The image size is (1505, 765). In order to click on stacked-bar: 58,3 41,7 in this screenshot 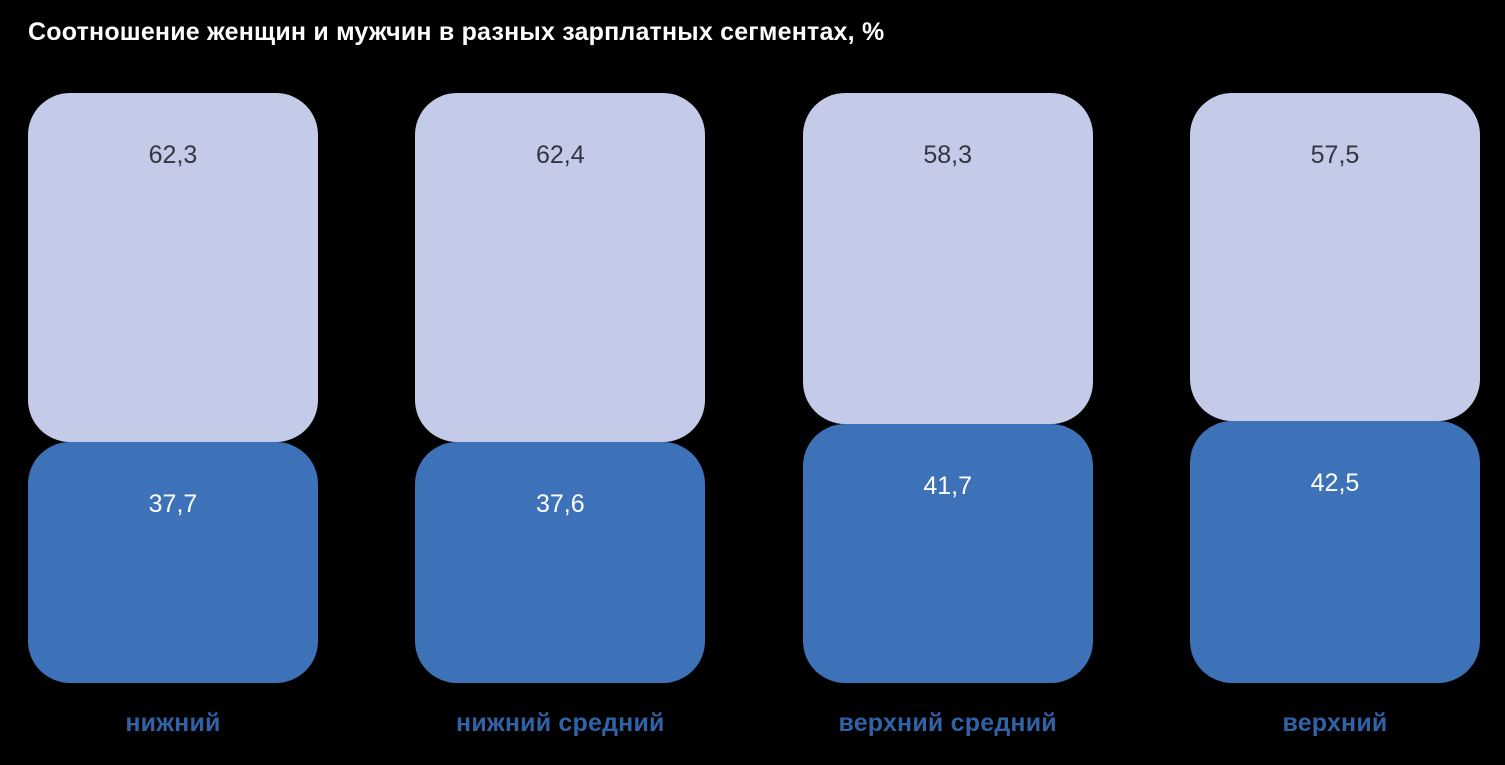, I will do `click(947, 388)`.